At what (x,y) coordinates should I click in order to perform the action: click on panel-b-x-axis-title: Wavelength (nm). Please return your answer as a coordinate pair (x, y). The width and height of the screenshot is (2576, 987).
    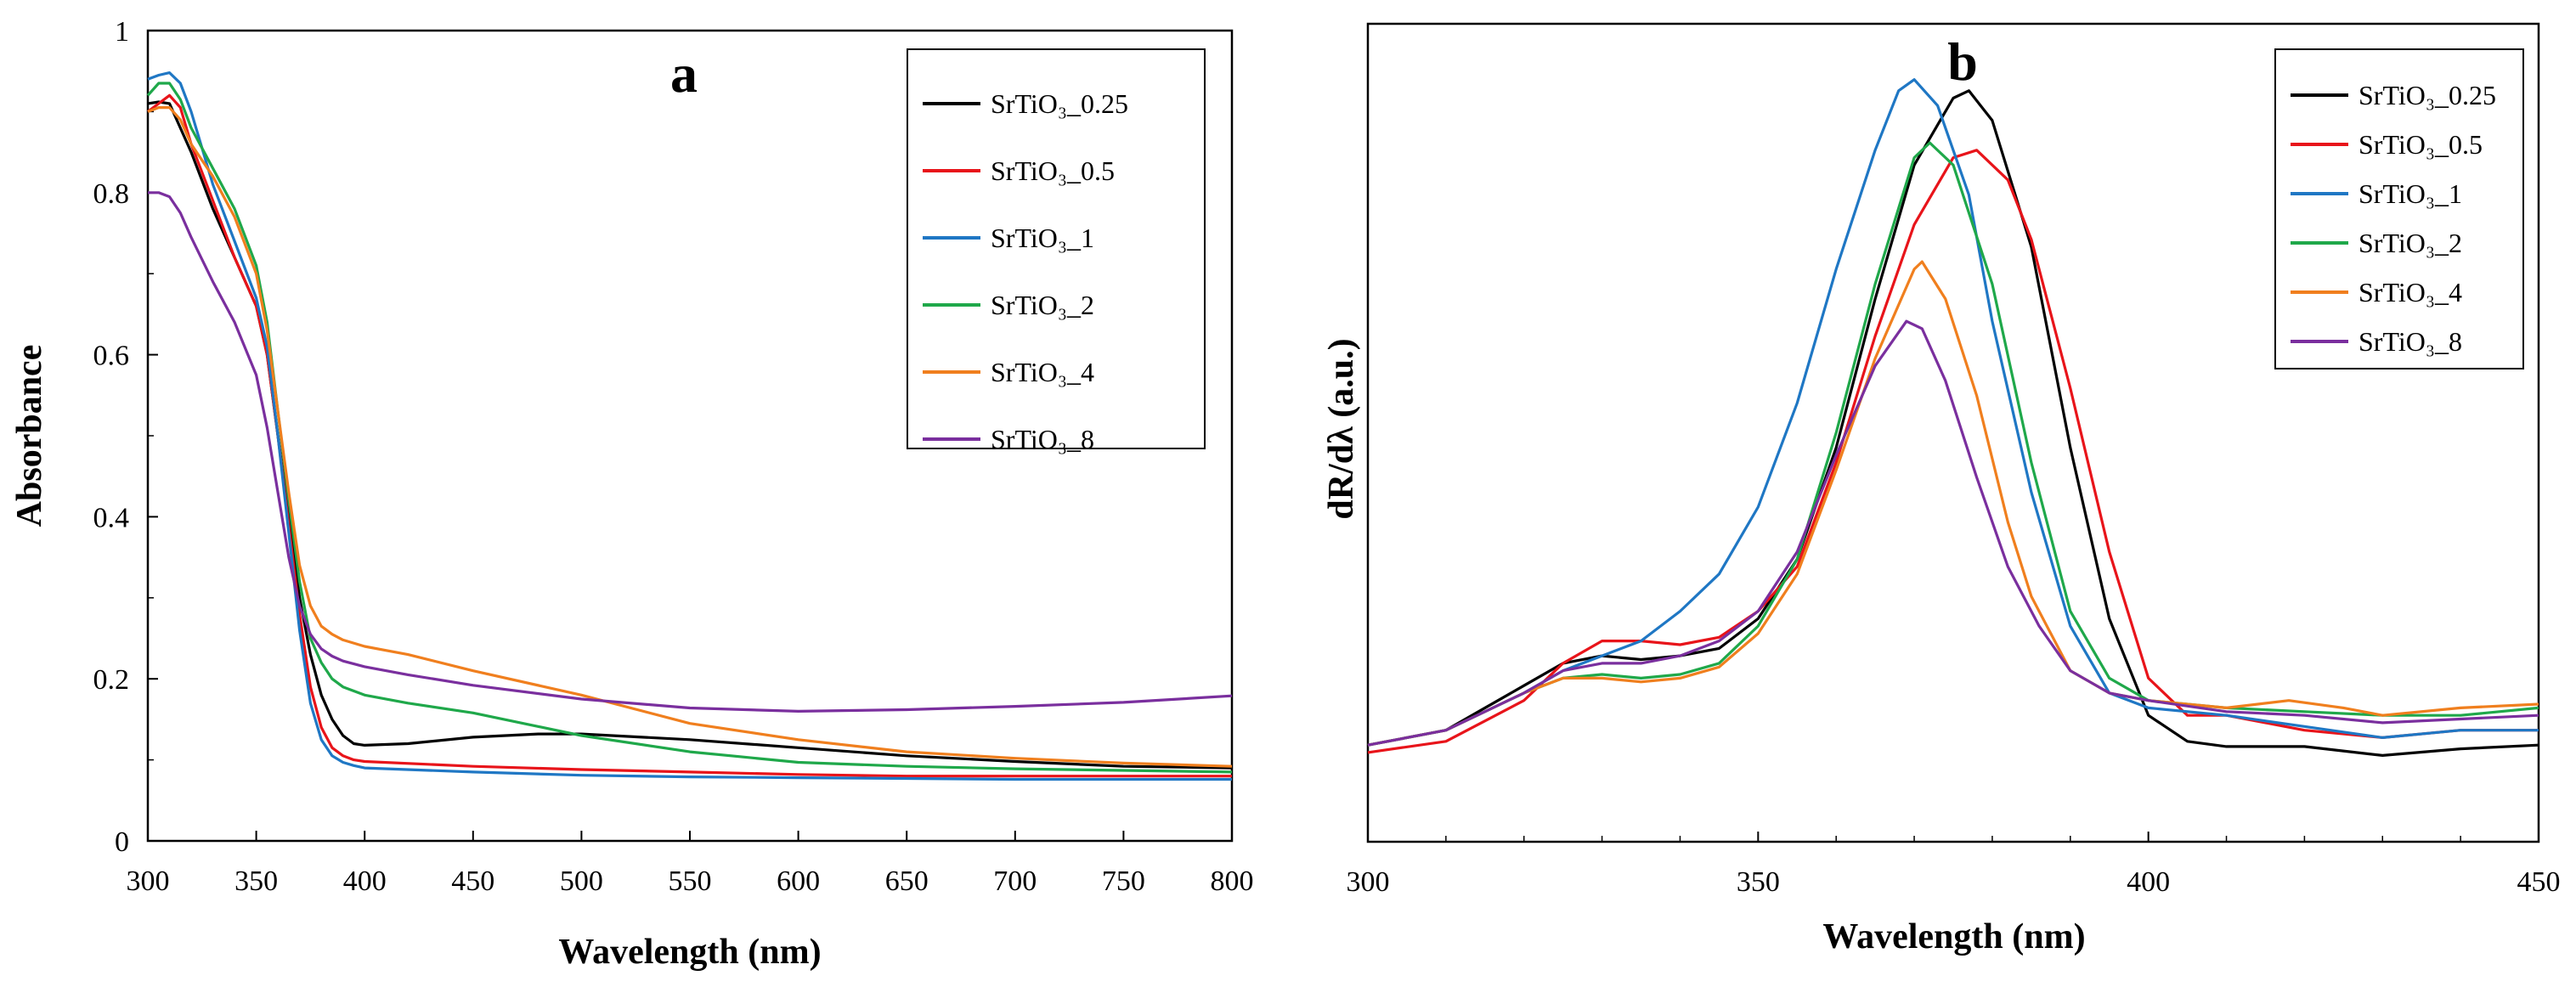
    Looking at the image, I should click on (1954, 936).